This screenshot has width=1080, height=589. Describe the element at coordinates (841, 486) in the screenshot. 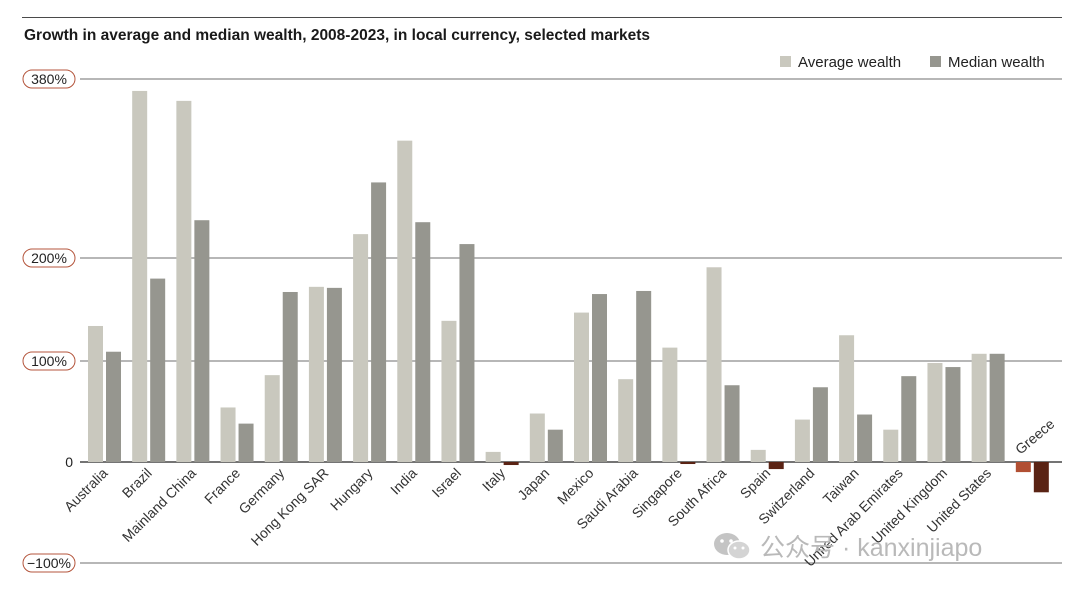

I see `category-label: Taiwan` at that location.